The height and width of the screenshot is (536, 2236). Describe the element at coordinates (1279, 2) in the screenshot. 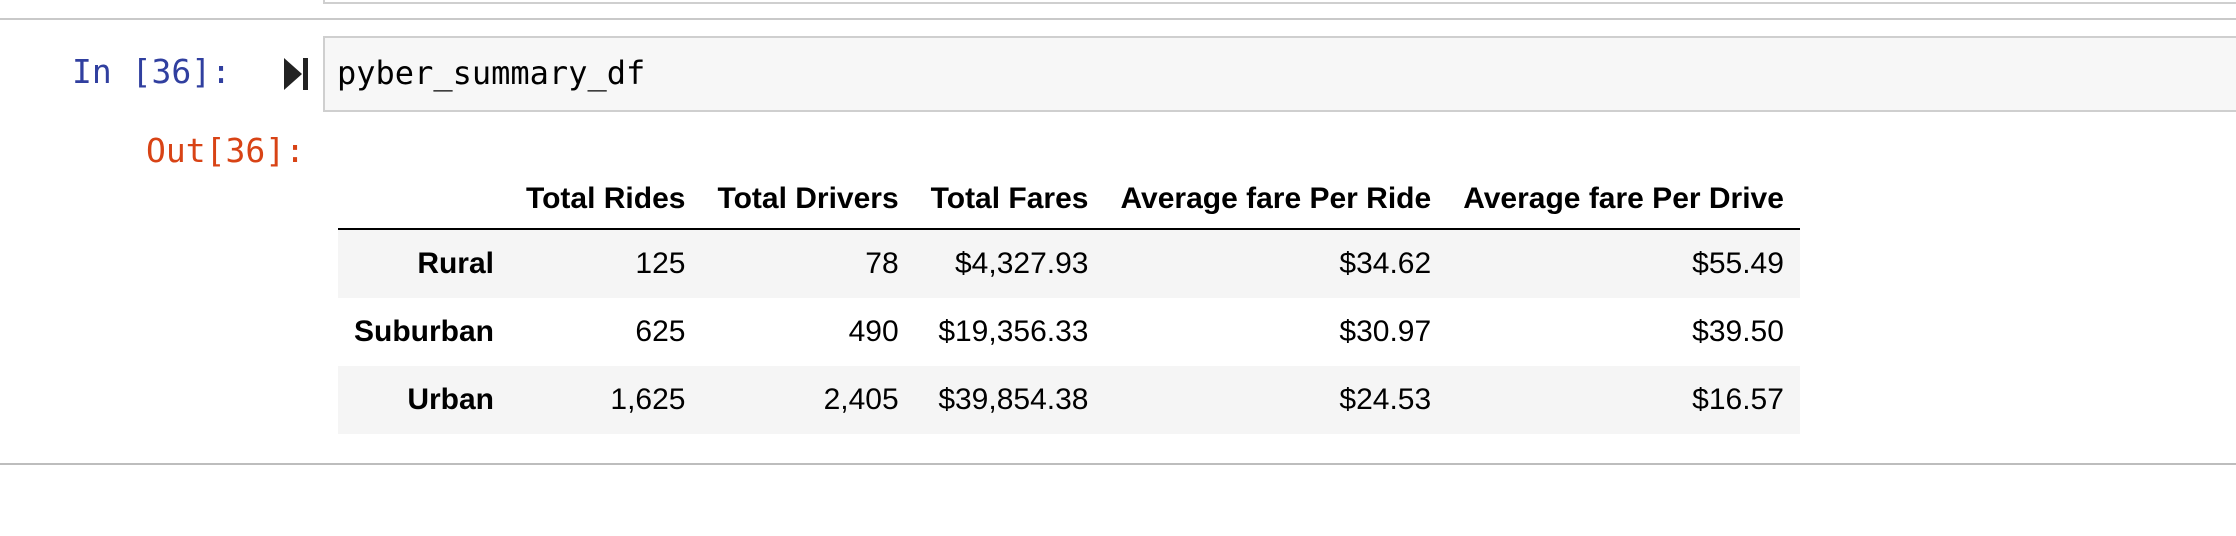

I see `previous-cell-edge` at that location.